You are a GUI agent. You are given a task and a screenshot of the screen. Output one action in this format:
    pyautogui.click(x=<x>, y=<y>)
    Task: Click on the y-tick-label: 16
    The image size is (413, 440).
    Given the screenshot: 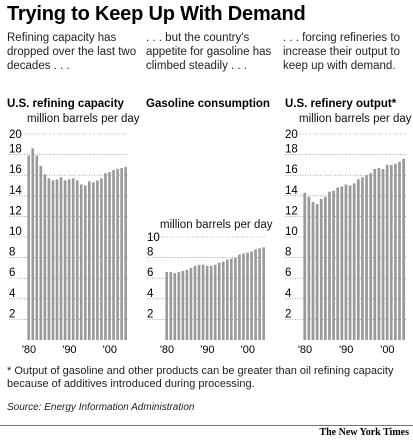 What is the action you would take?
    pyautogui.click(x=291, y=170)
    